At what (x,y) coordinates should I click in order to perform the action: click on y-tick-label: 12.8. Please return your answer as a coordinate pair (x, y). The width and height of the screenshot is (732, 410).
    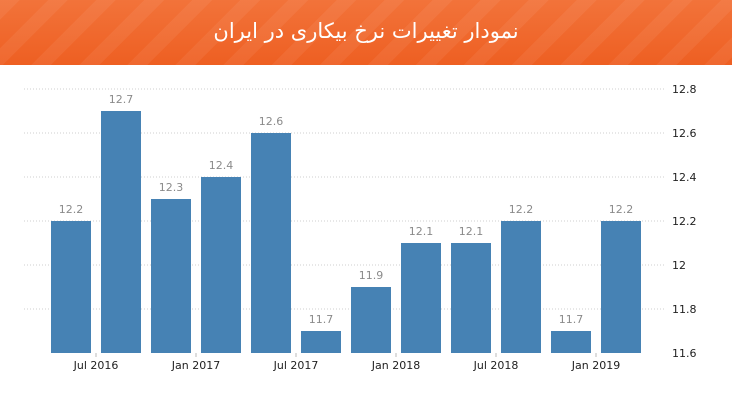
    Looking at the image, I should click on (684, 89).